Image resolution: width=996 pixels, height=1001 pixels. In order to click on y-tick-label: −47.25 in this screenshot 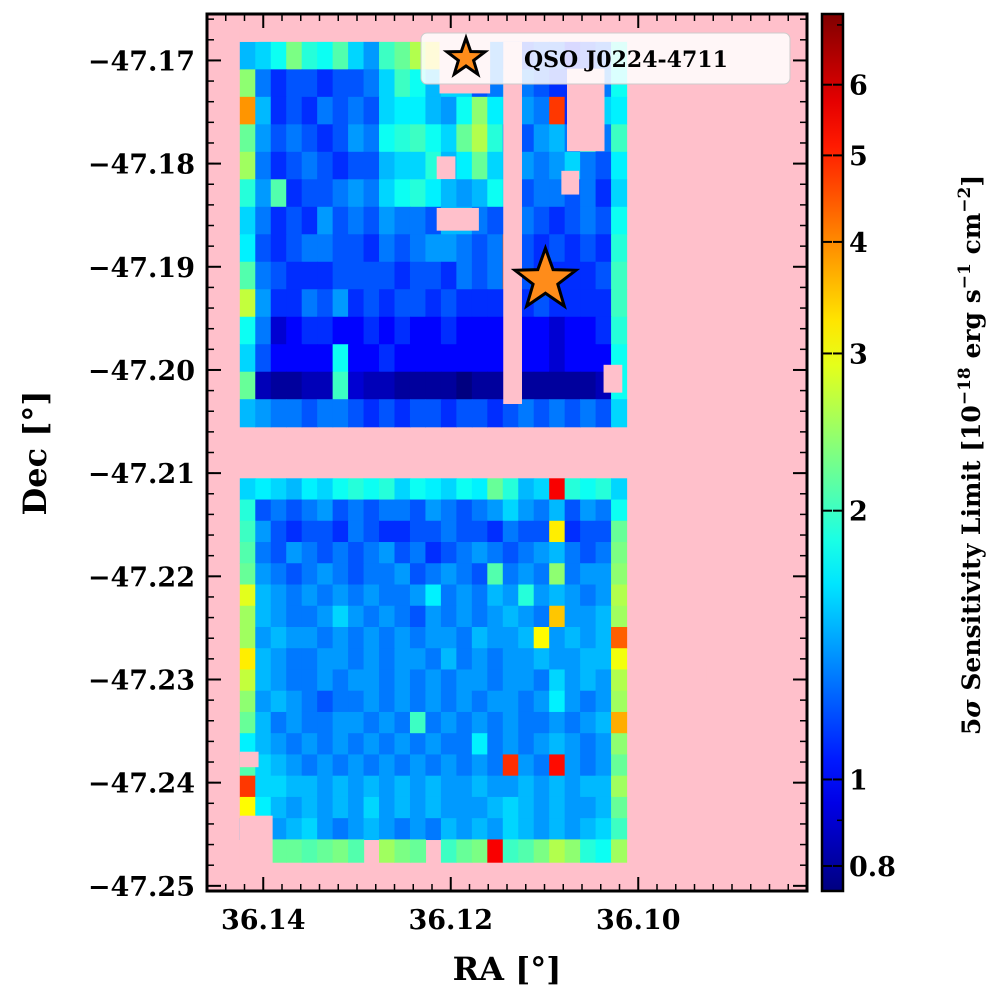, I will do `click(141, 887)`.